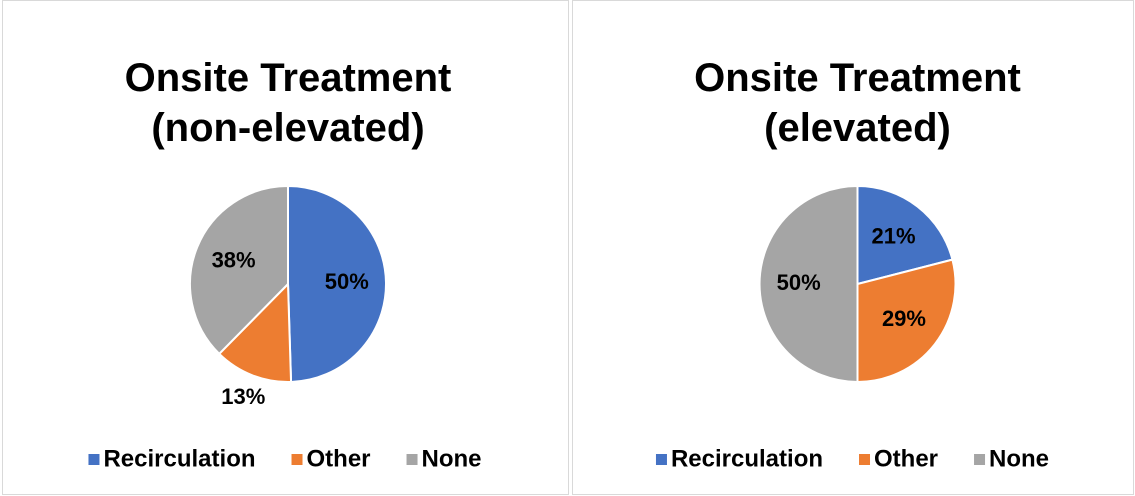 This screenshot has height=496, width=1135. I want to click on data-label: 29%, so click(904, 318).